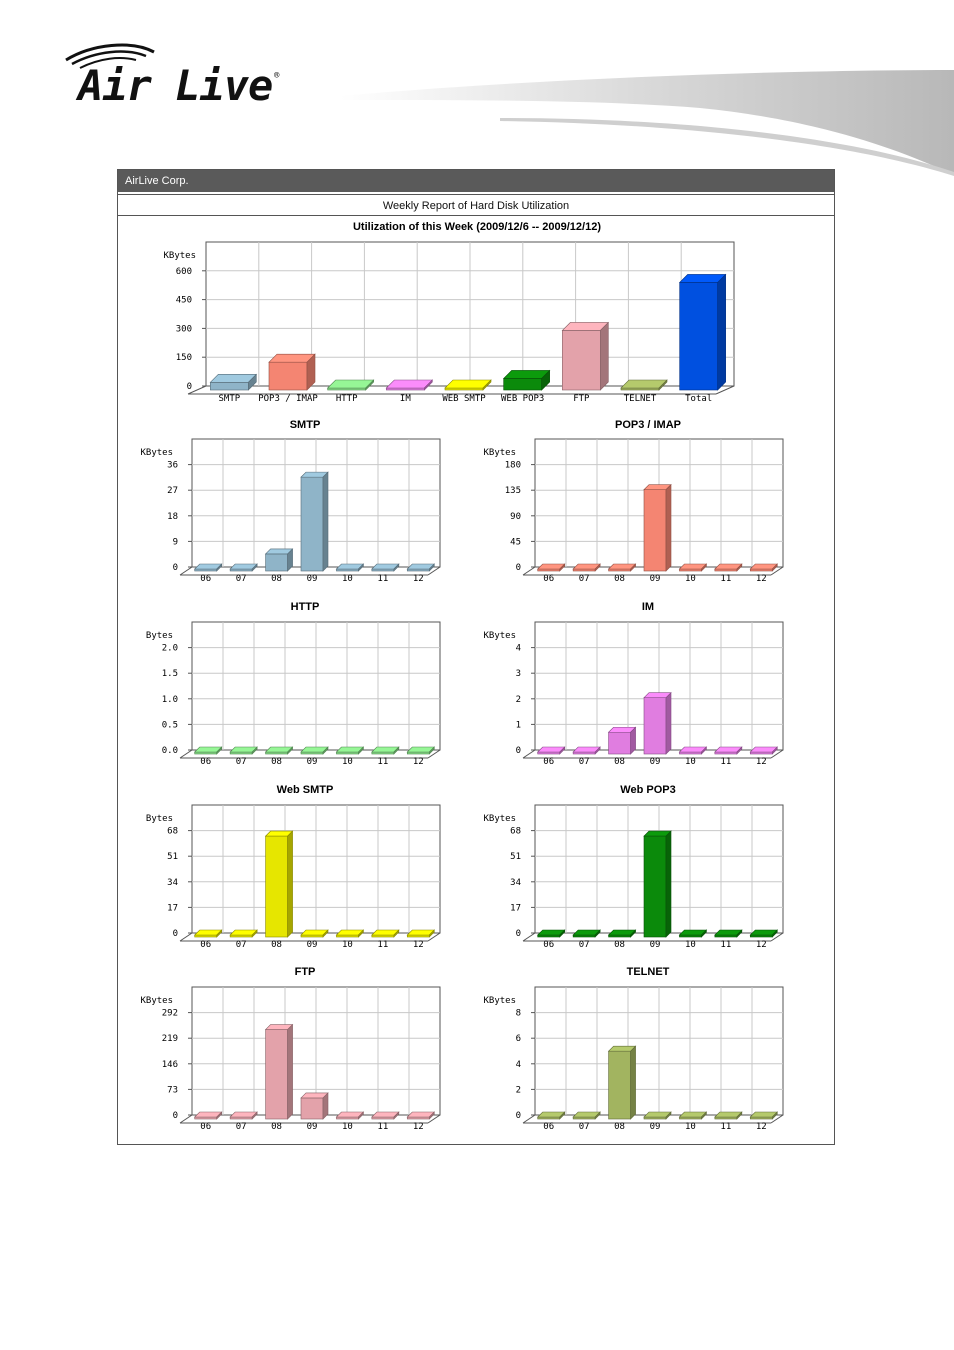 The height and width of the screenshot is (1350, 954). Describe the element at coordinates (293, 867) in the screenshot. I see `chart-websmtp: Web SMTP 0 17 34 51 68 Bytes 06 07 08 09 10 11 12` at that location.